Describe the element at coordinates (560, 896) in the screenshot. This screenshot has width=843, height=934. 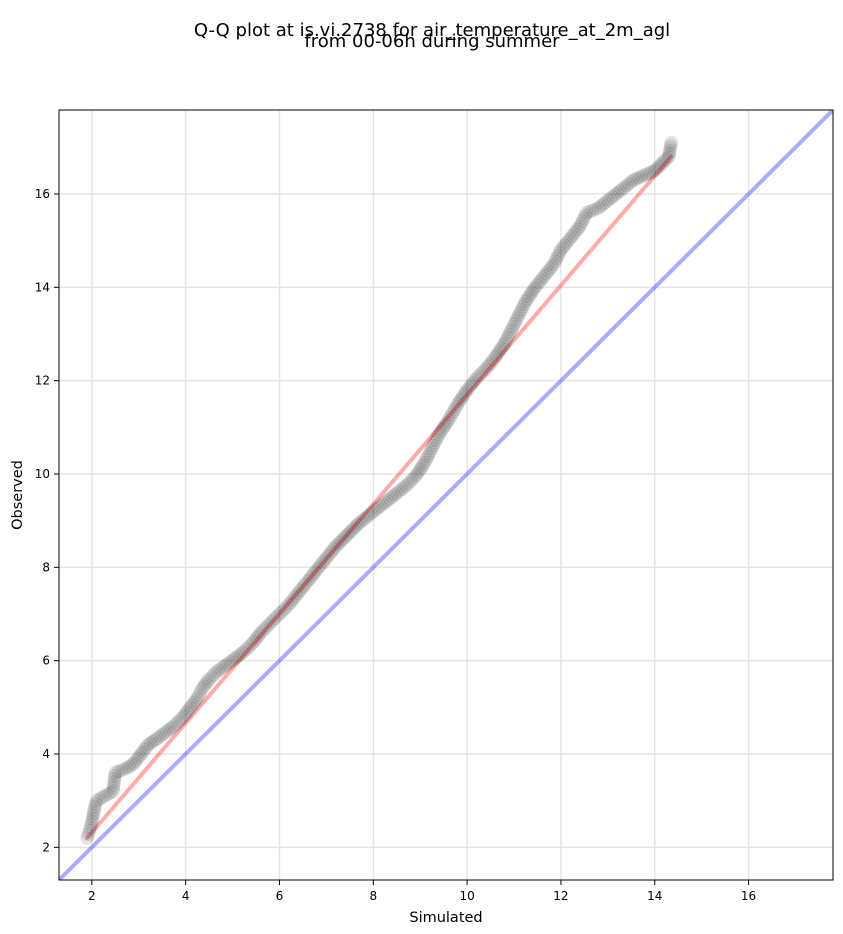
I see `x-tick-label: 12` at that location.